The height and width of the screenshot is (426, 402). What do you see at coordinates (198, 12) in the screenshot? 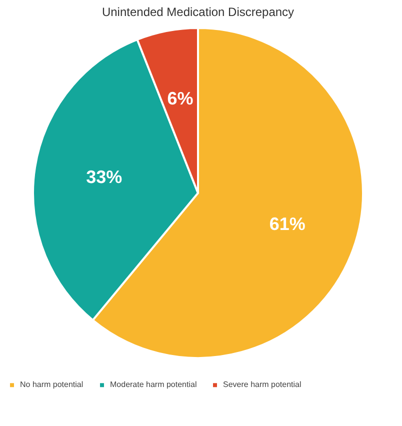
I see `chart-title: Unintended Medication Discrepancy` at bounding box center [198, 12].